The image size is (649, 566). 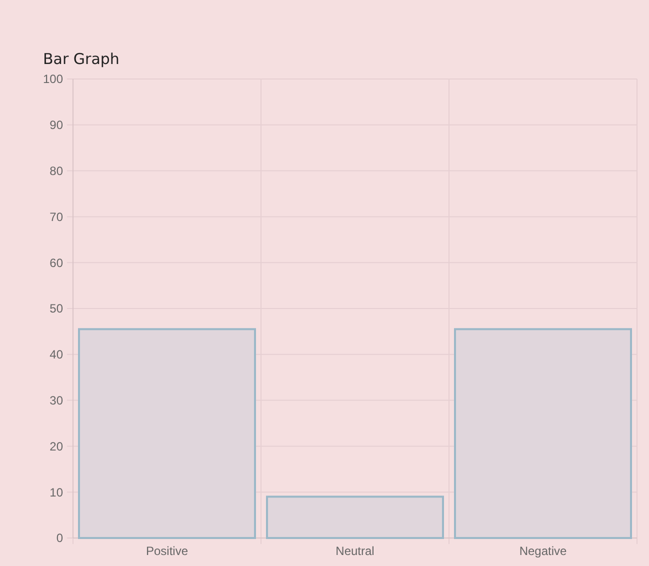 What do you see at coordinates (57, 309) in the screenshot?
I see `y-tick-label: 50` at bounding box center [57, 309].